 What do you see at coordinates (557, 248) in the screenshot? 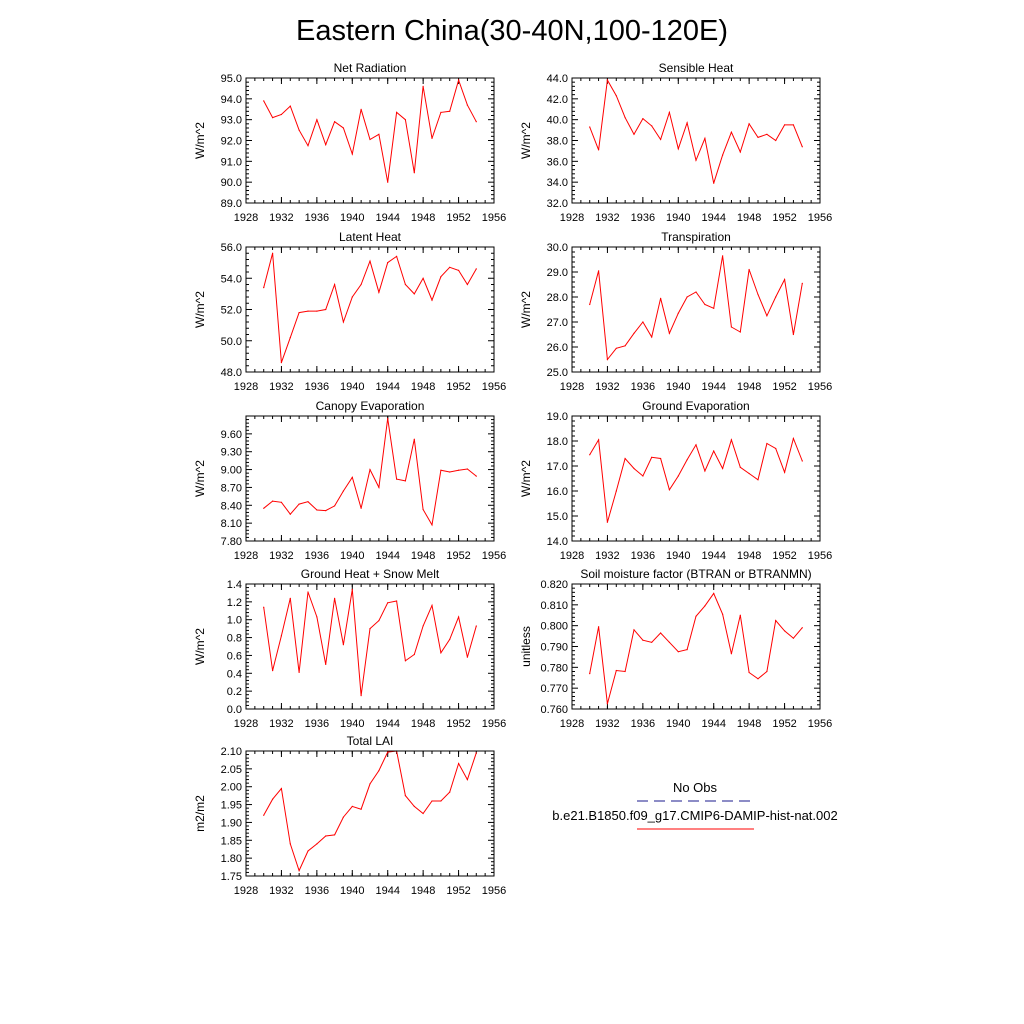
I see `y-tick-label: 30.0` at bounding box center [557, 248].